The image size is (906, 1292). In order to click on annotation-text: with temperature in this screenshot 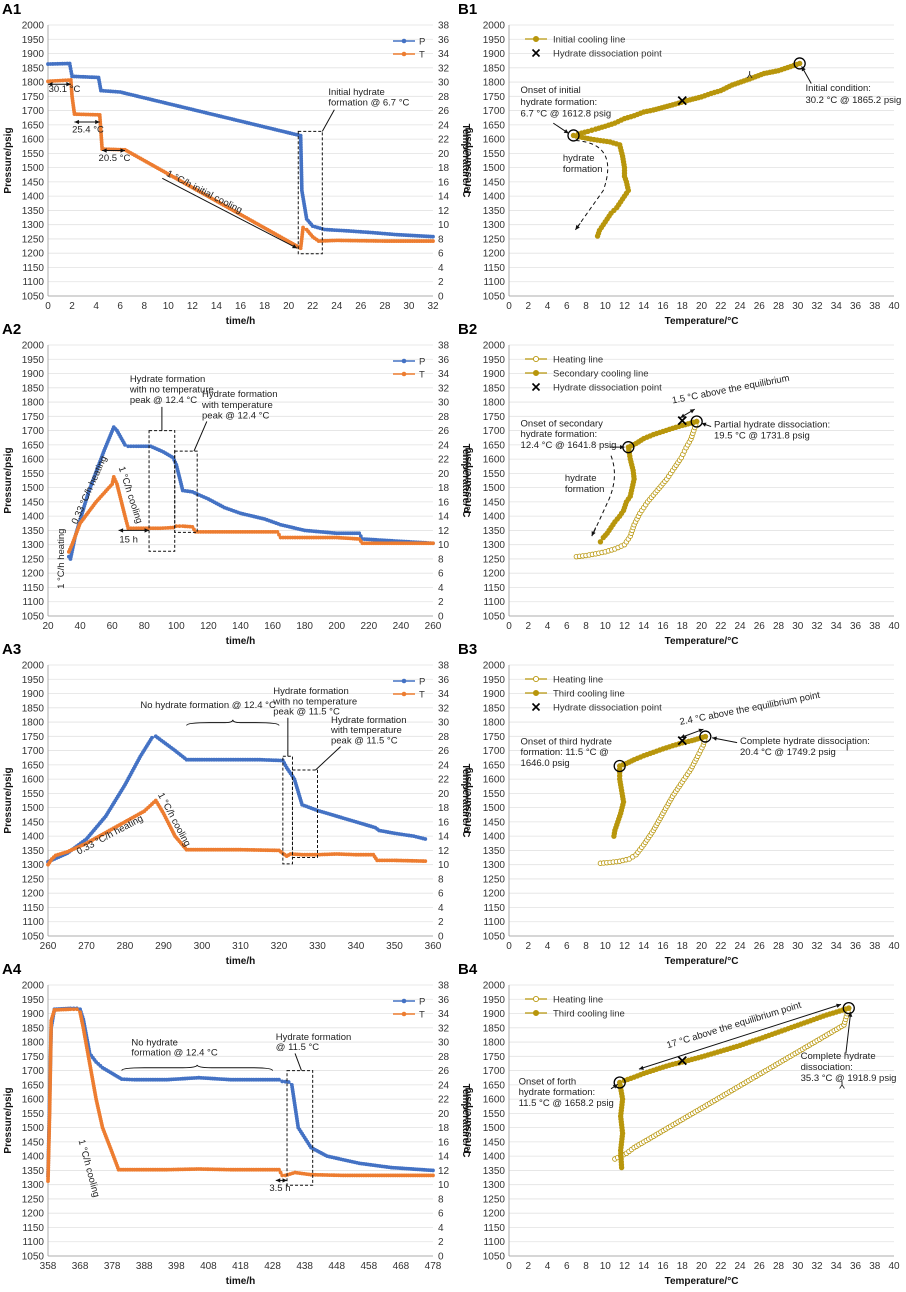, I will do `click(237, 405)`.